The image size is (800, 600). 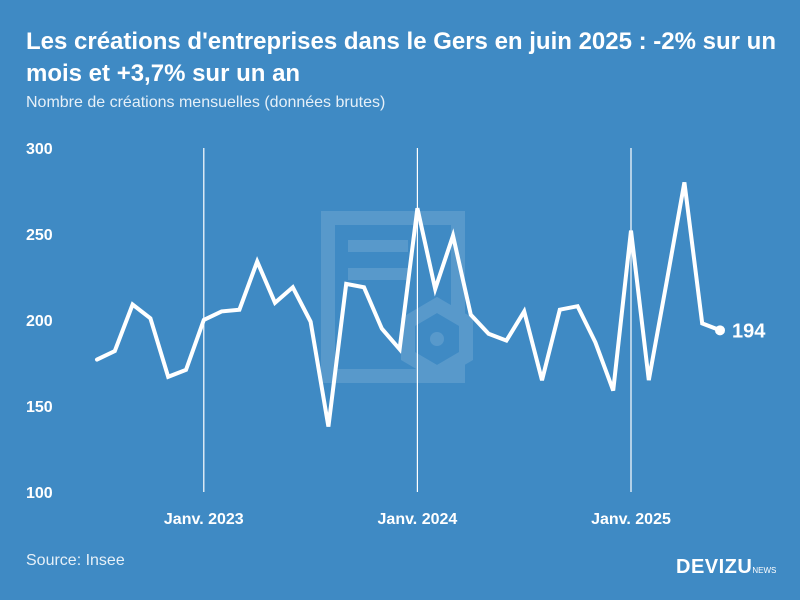 What do you see at coordinates (764, 570) in the screenshot?
I see `brand-sub: NEWS` at bounding box center [764, 570].